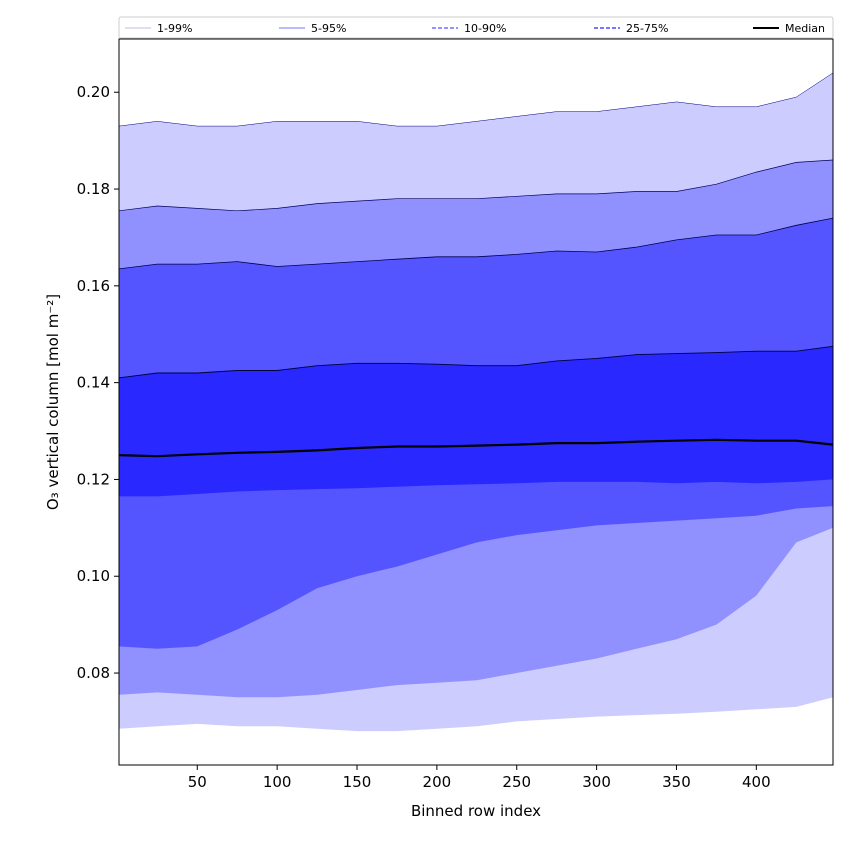 This screenshot has width=850, height=850. I want to click on median-layer, so click(476, 448).